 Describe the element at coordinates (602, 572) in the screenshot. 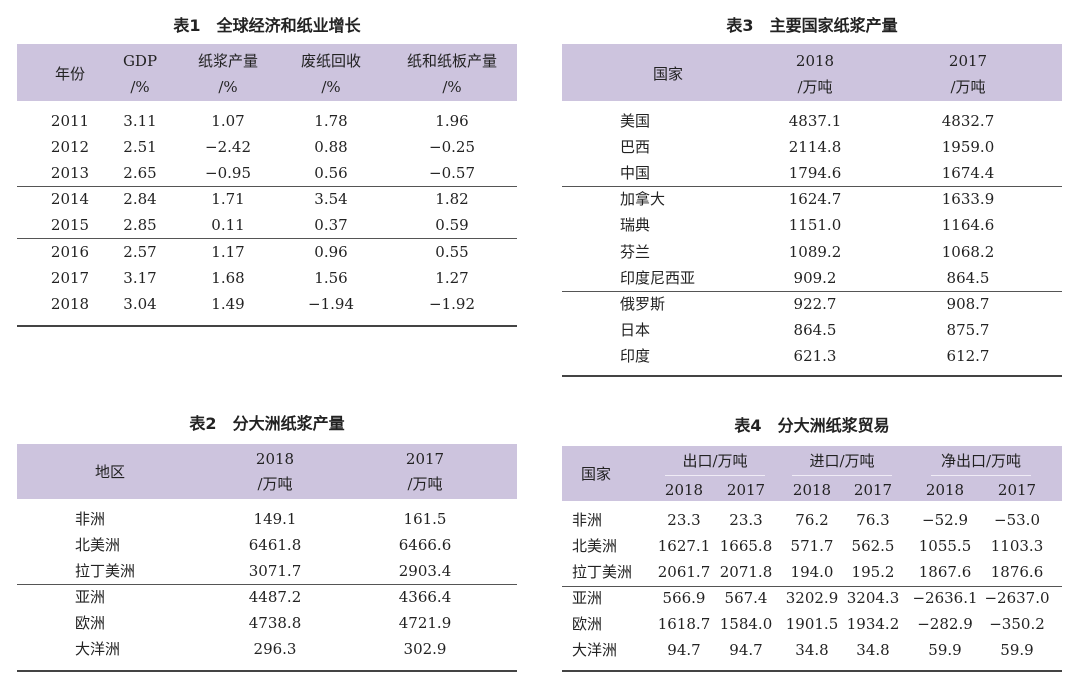

I see `table4-row-label: 拉丁美洲` at that location.